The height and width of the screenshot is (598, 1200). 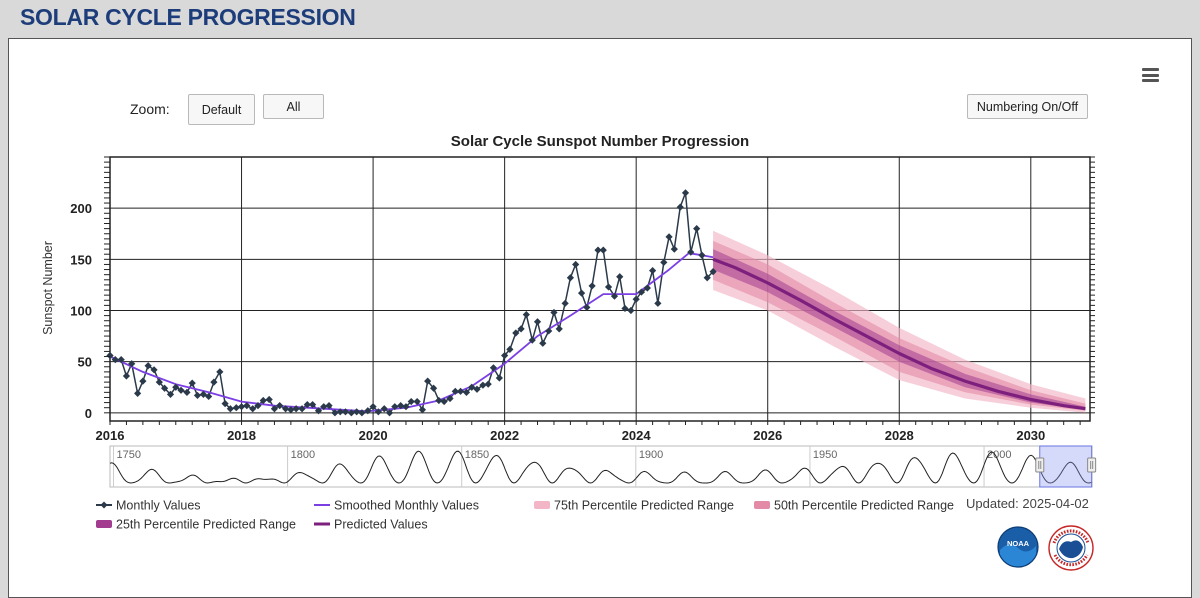 What do you see at coordinates (373, 435) in the screenshot?
I see `x-tick-label: 2020` at bounding box center [373, 435].